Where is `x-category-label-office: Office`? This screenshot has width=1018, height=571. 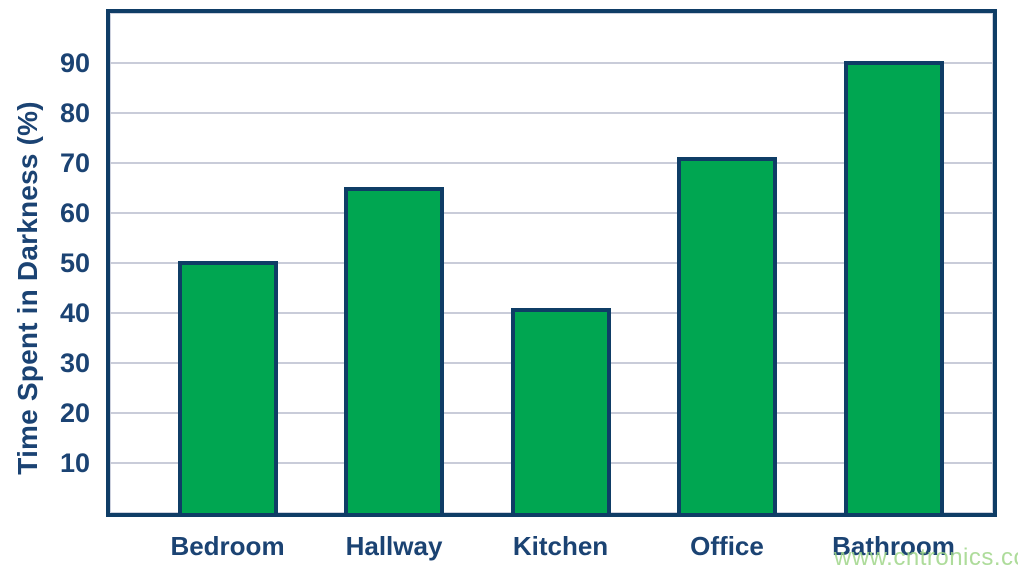 x-category-label-office: Office is located at coordinates (727, 546).